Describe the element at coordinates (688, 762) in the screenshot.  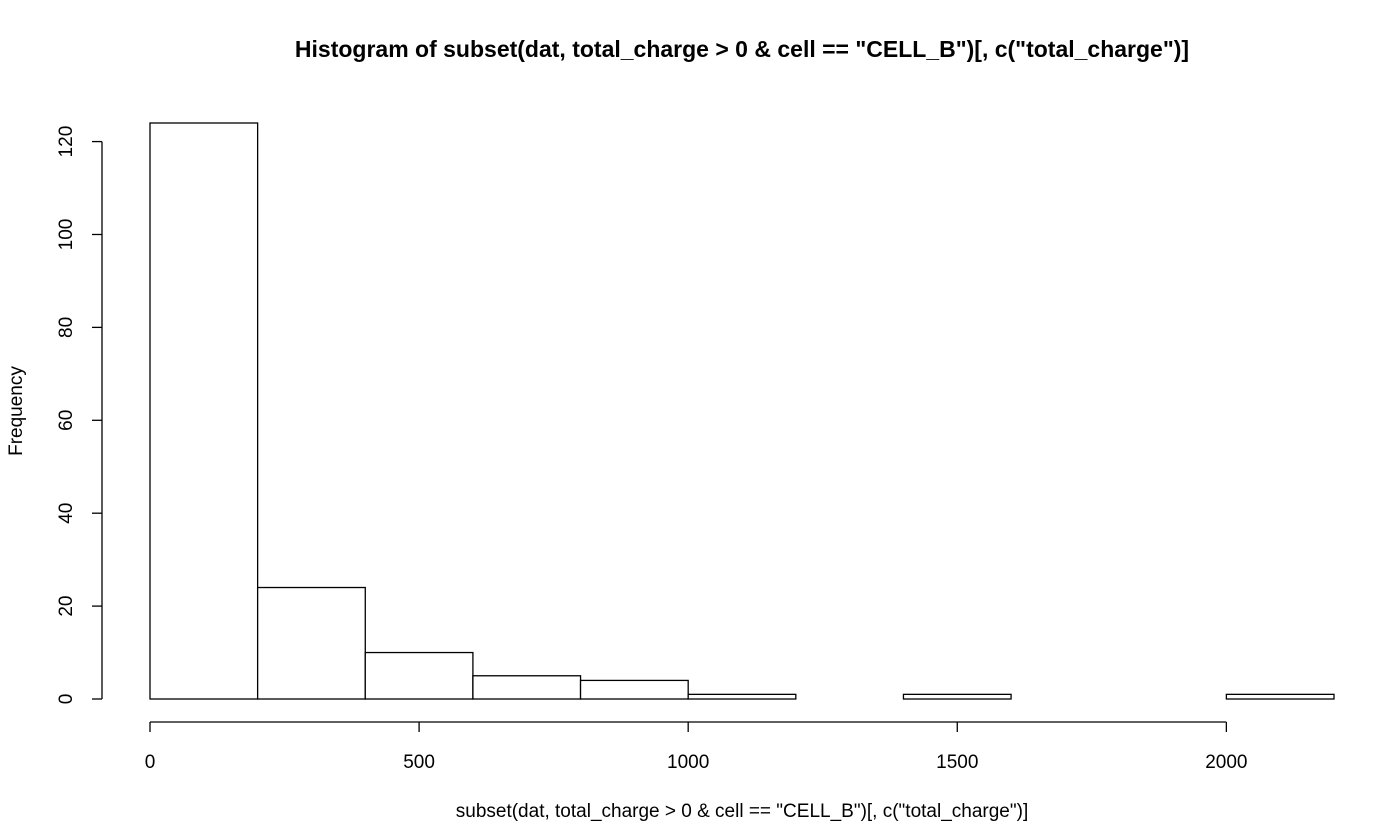
I see `x-tick-label-2: 1000` at that location.